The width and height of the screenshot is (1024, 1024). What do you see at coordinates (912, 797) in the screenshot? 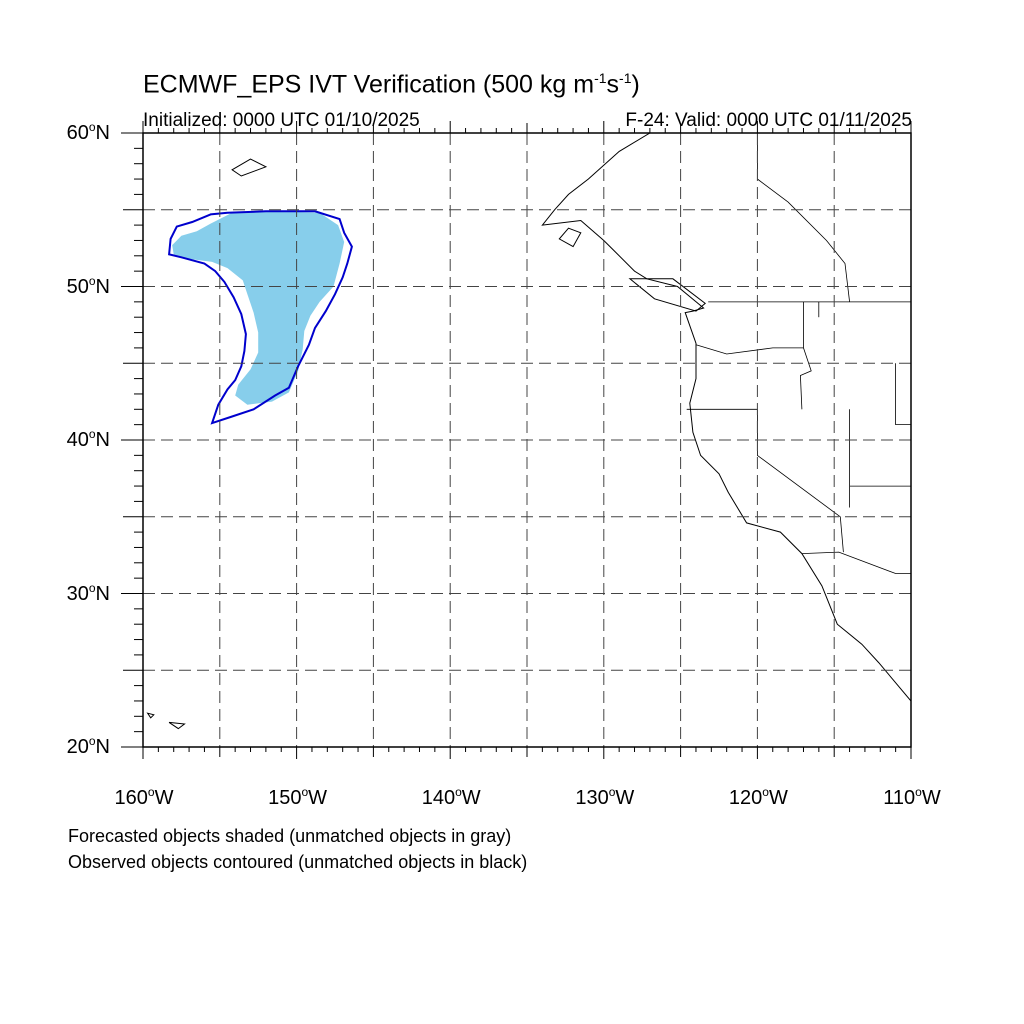
I see `longitude-label: 110oW` at bounding box center [912, 797].